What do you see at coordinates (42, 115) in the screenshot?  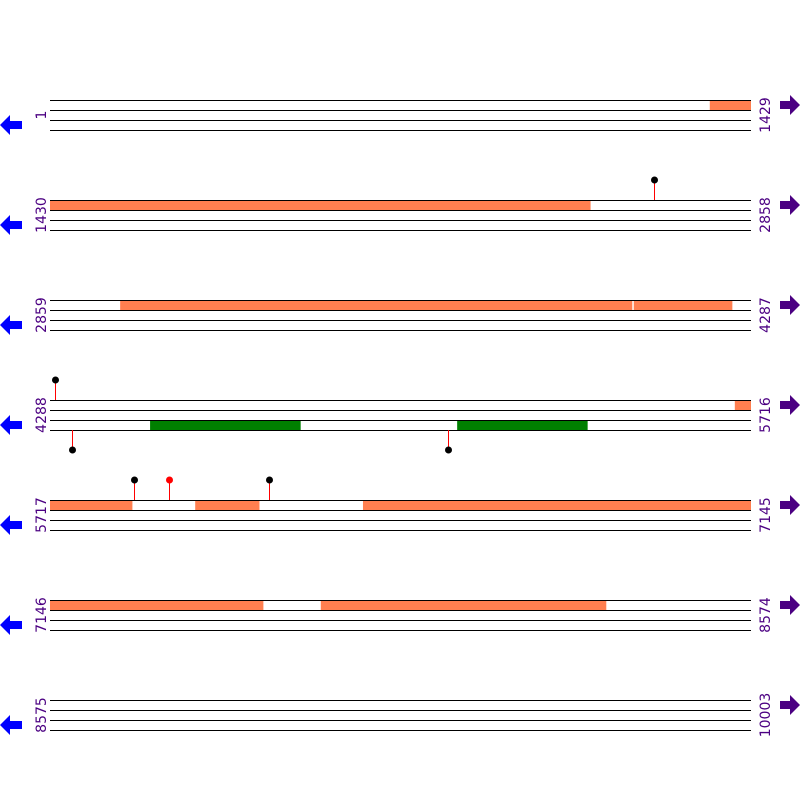 I see `row-start-label: 1` at bounding box center [42, 115].